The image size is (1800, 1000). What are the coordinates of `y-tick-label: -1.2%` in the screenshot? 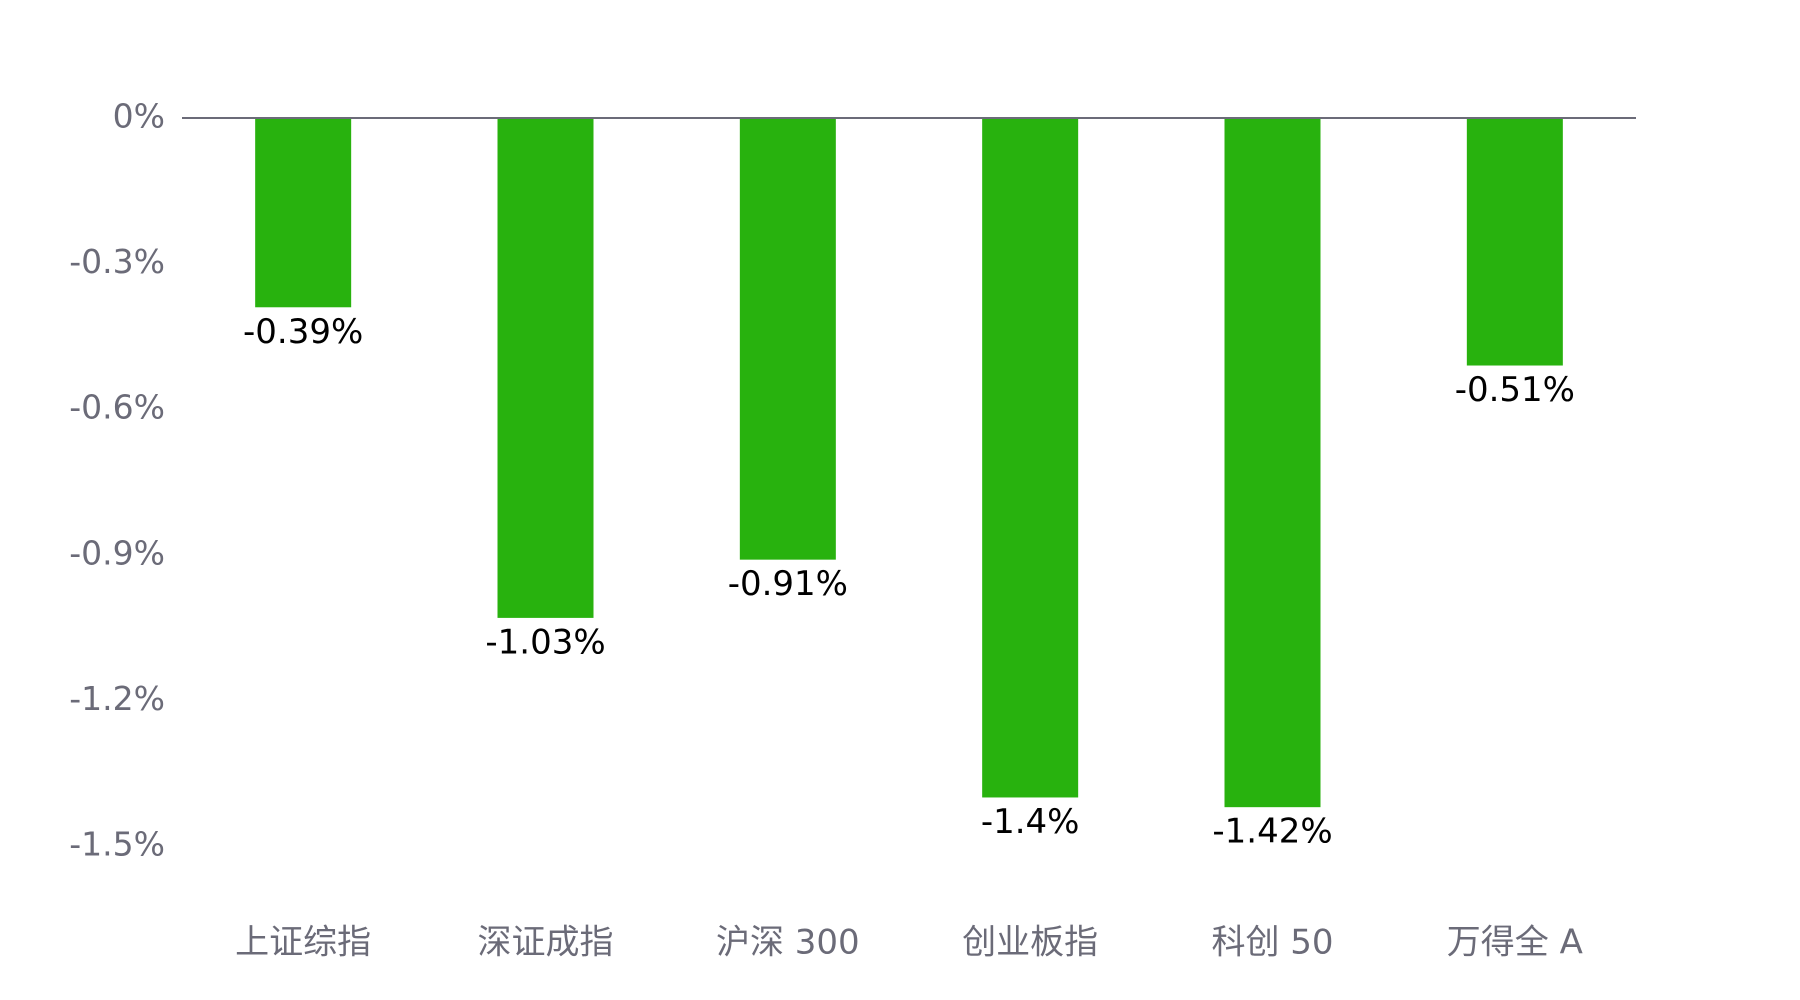 It's located at (117, 698).